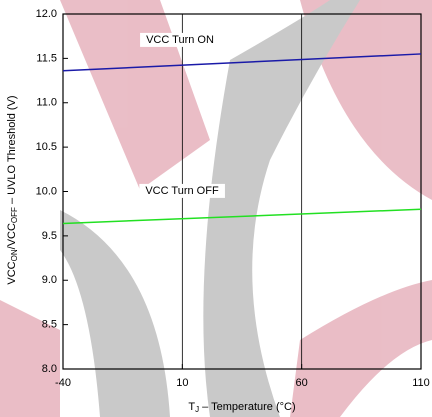  Describe the element at coordinates (302, 383) in the screenshot. I see `x-tick-label: 60` at that location.